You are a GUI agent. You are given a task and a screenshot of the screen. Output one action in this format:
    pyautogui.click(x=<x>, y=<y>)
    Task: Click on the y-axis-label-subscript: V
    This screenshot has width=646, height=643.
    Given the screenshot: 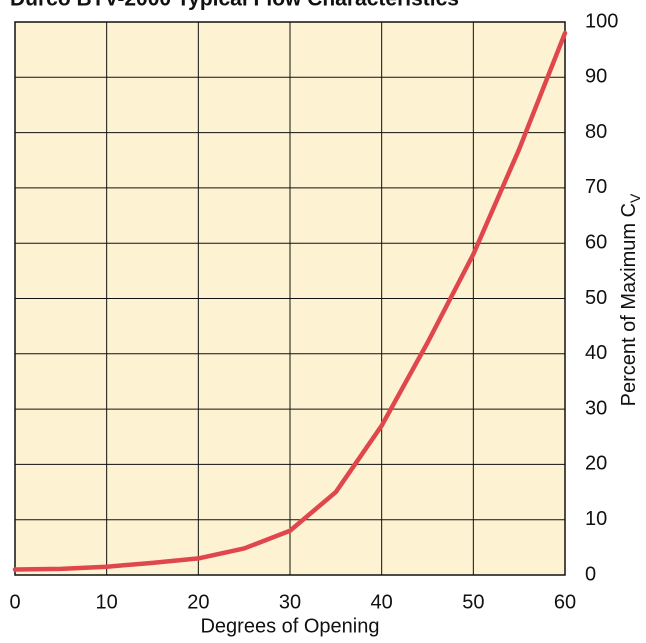 What is the action you would take?
    pyautogui.click(x=635, y=198)
    